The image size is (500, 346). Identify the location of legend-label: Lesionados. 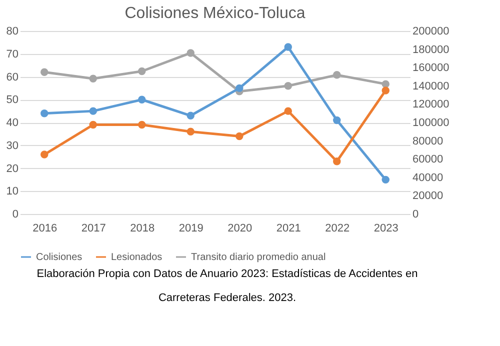
(136, 257).